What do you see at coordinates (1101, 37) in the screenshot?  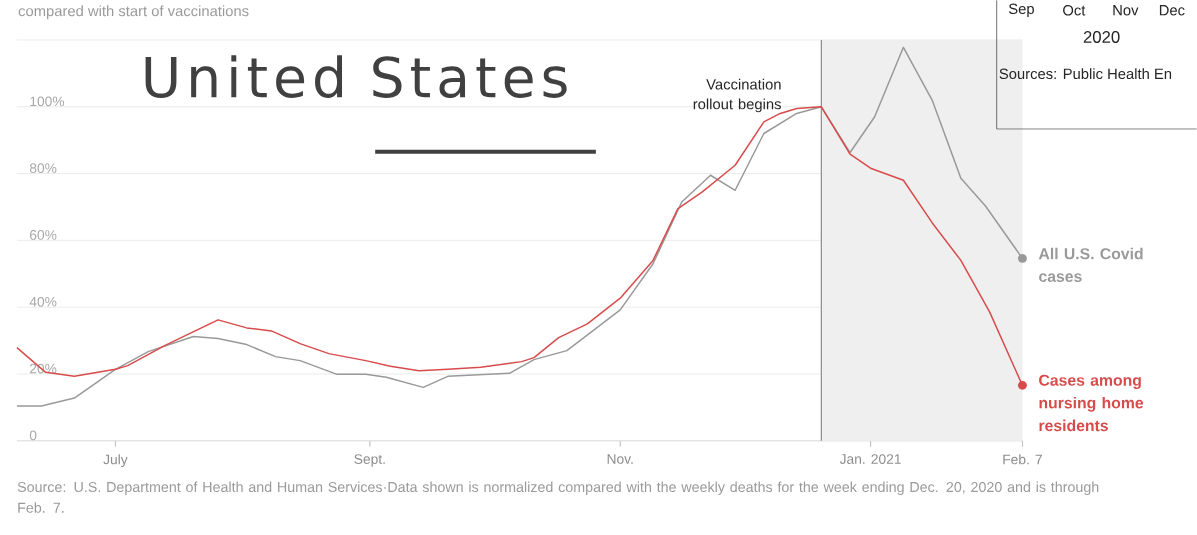 I see `text: 2020` at bounding box center [1101, 37].